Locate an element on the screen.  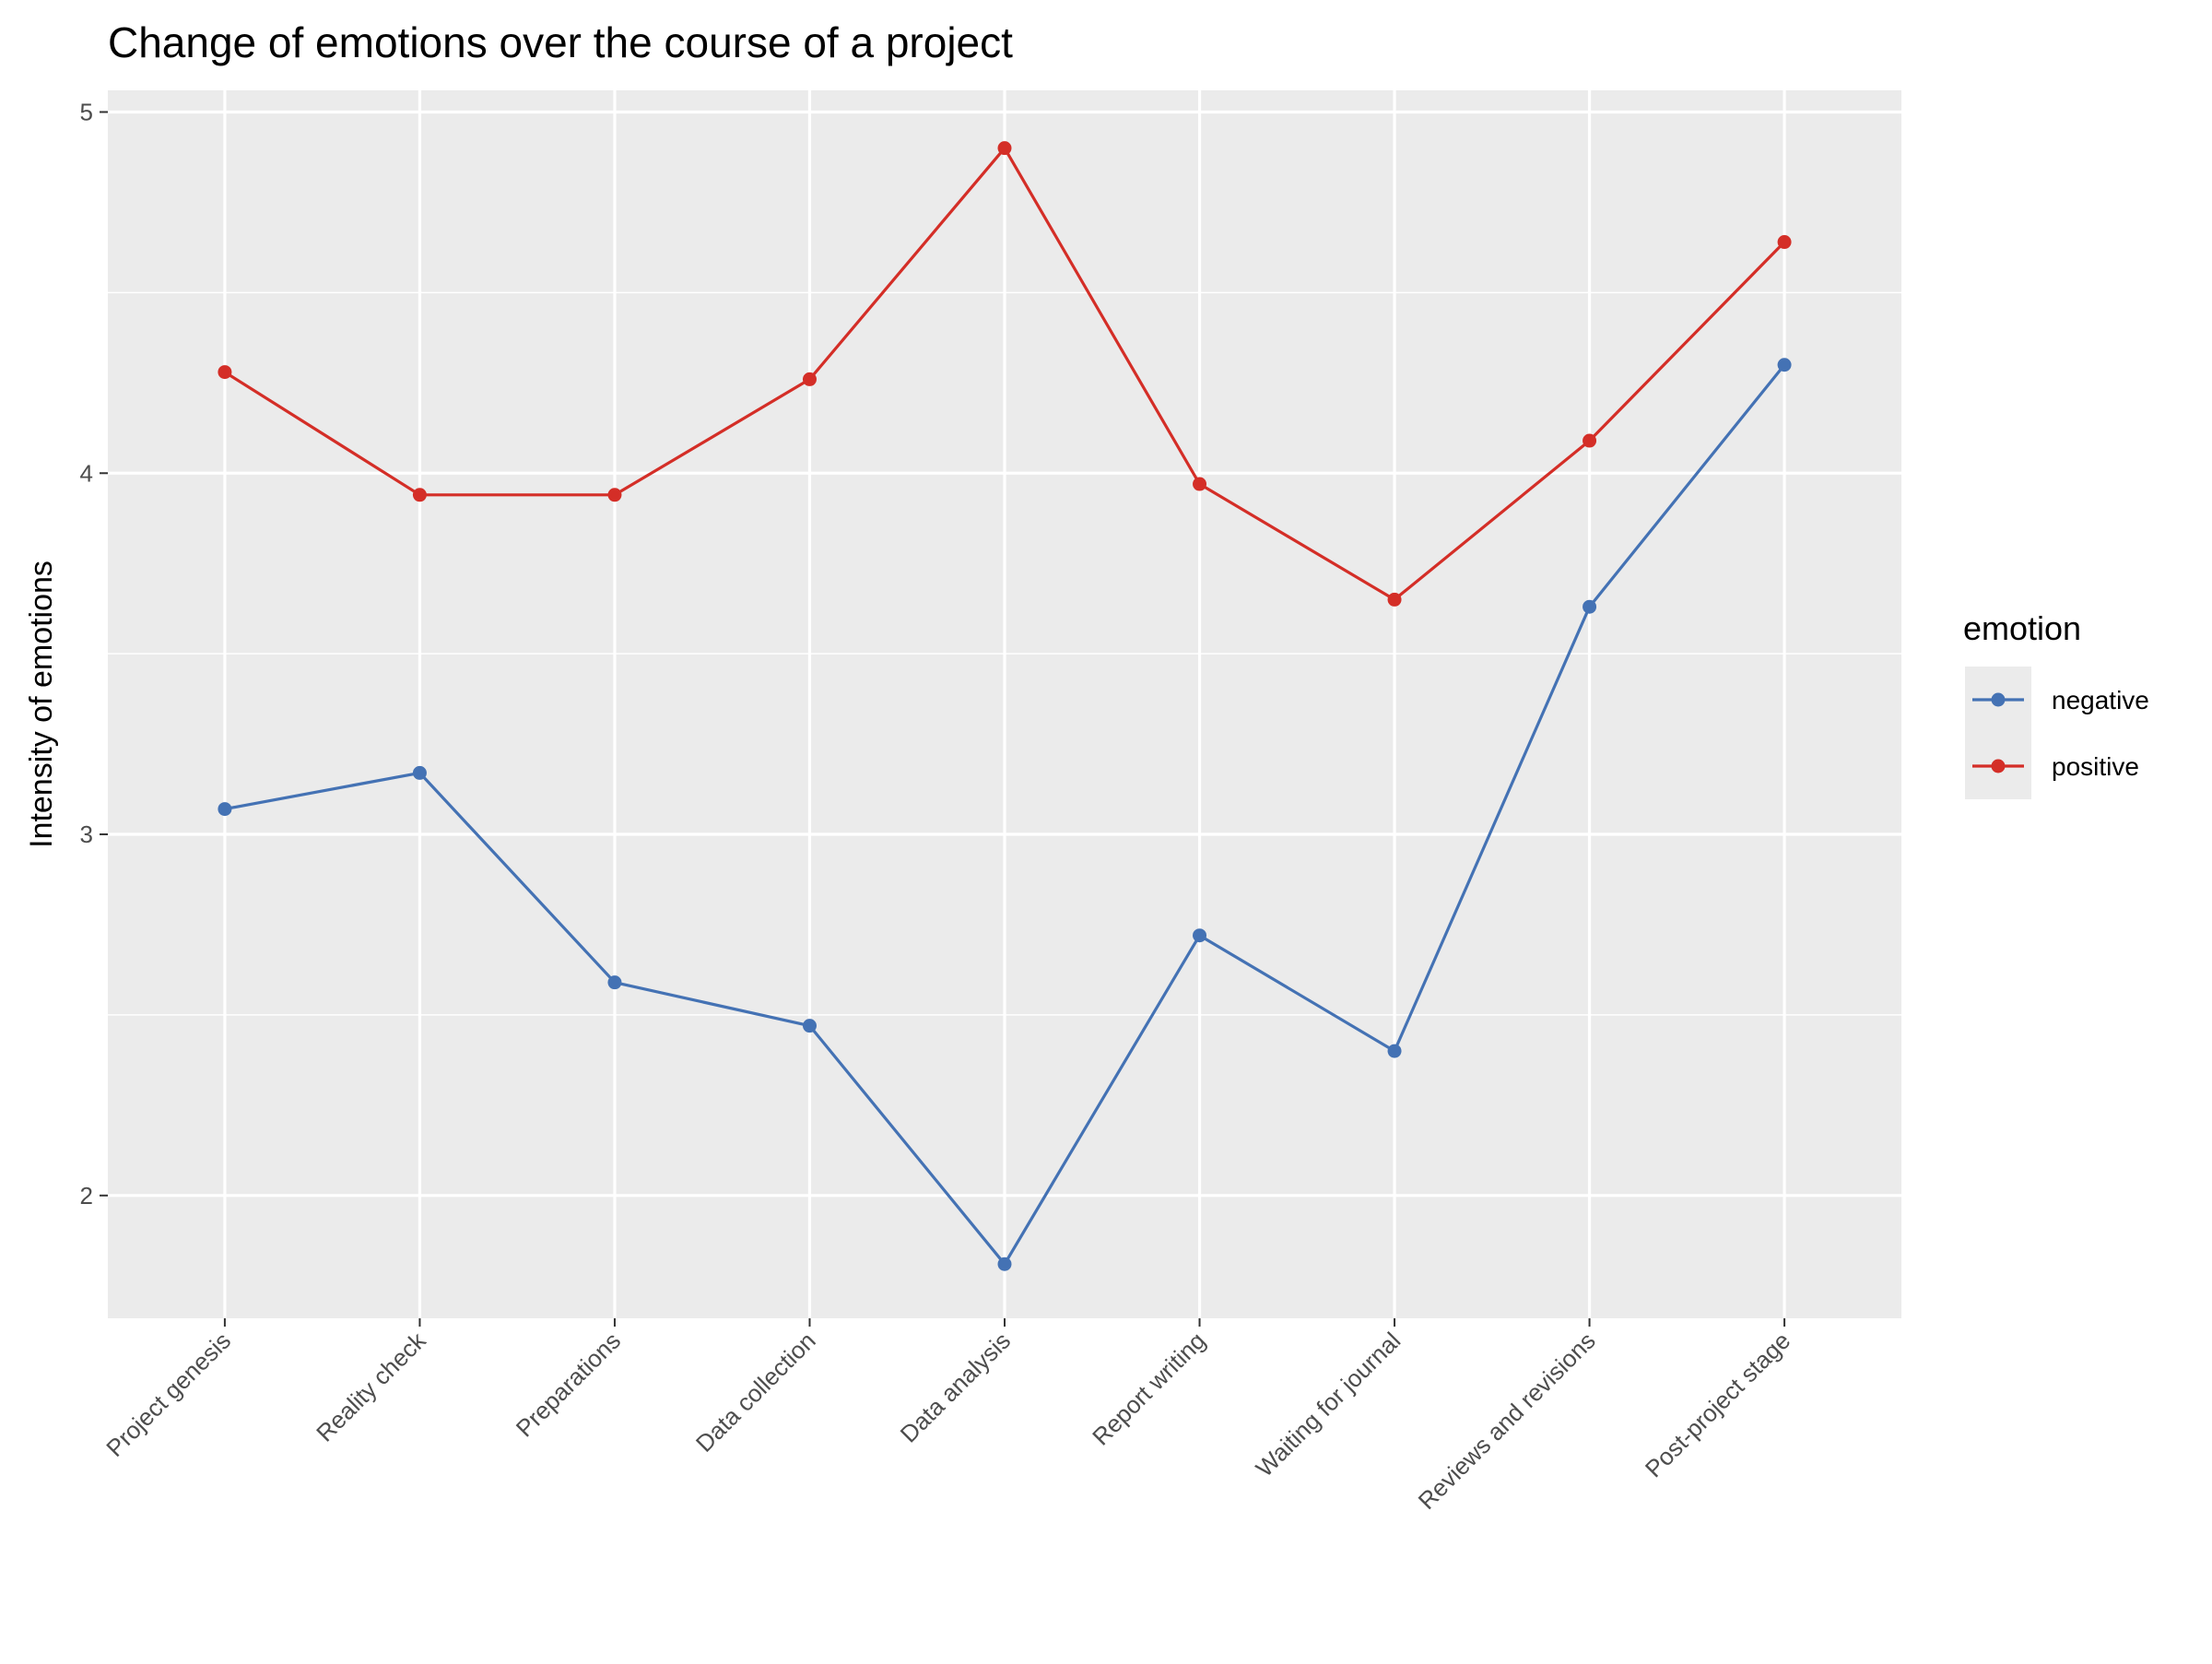
y-axis-title: Intensity of emotions is located at coordinates (41, 704).